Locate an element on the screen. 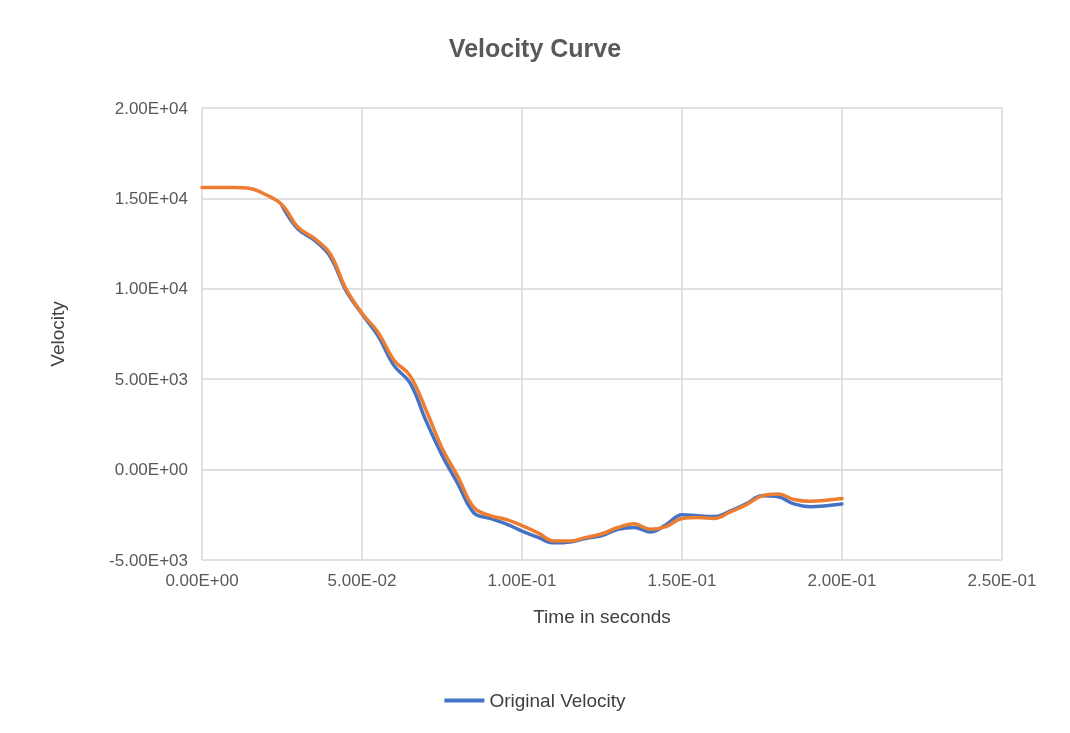 The height and width of the screenshot is (733, 1070). x-tick-label: 5.00E-02 is located at coordinates (362, 580).